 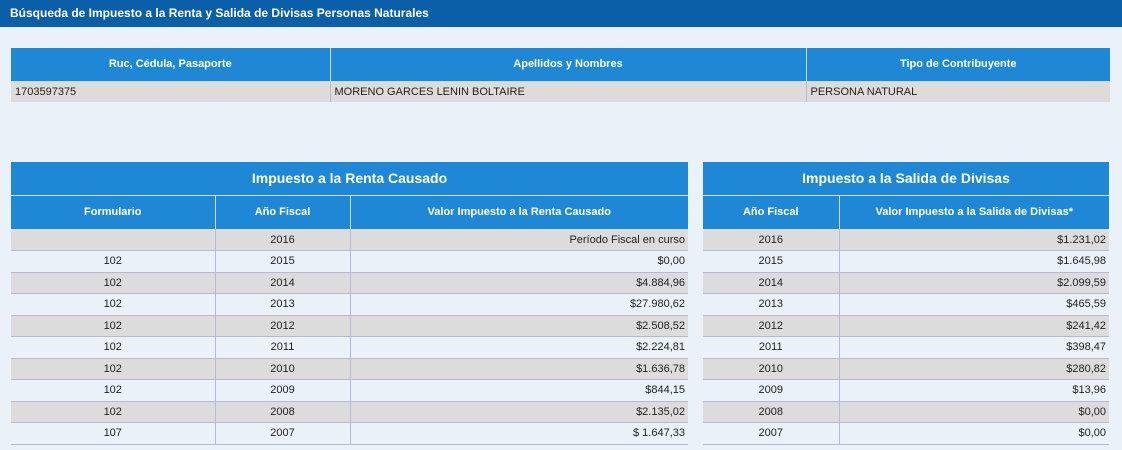 I want to click on divisas-year-cell: 2011, so click(x=771, y=347).